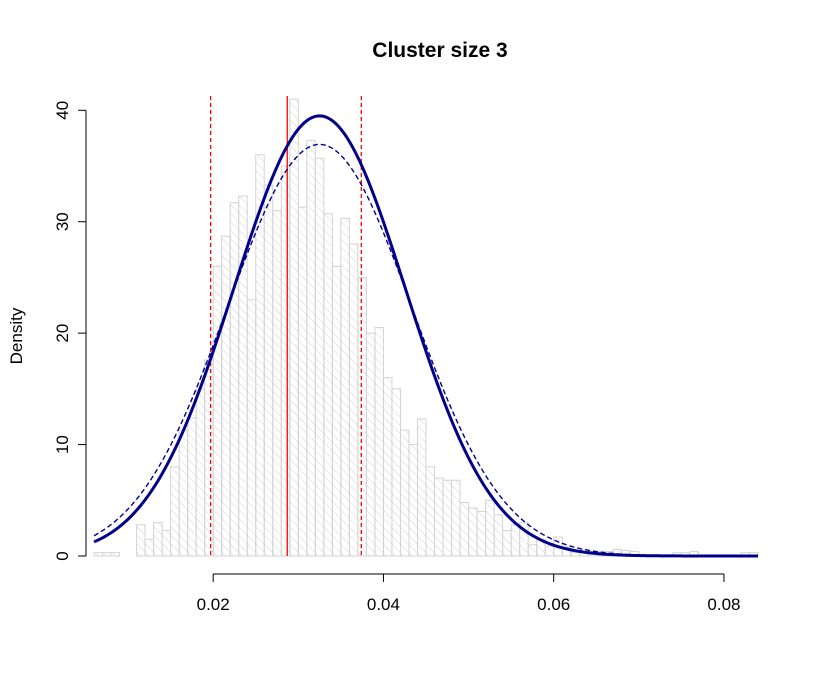 The image size is (830, 698). What do you see at coordinates (62, 221) in the screenshot?
I see `y-tick-label: 30` at bounding box center [62, 221].